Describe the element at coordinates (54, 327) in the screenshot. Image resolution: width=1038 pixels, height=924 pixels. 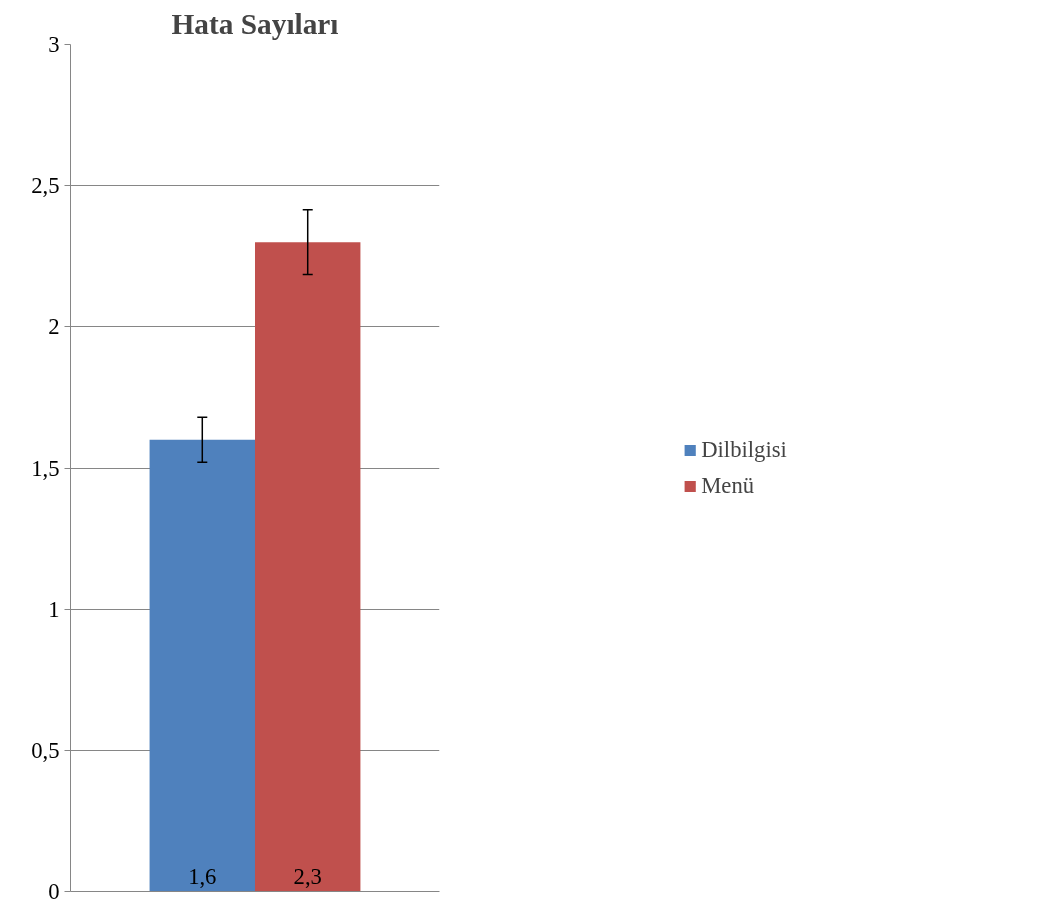
I see `y-tick-label: 2` at that location.